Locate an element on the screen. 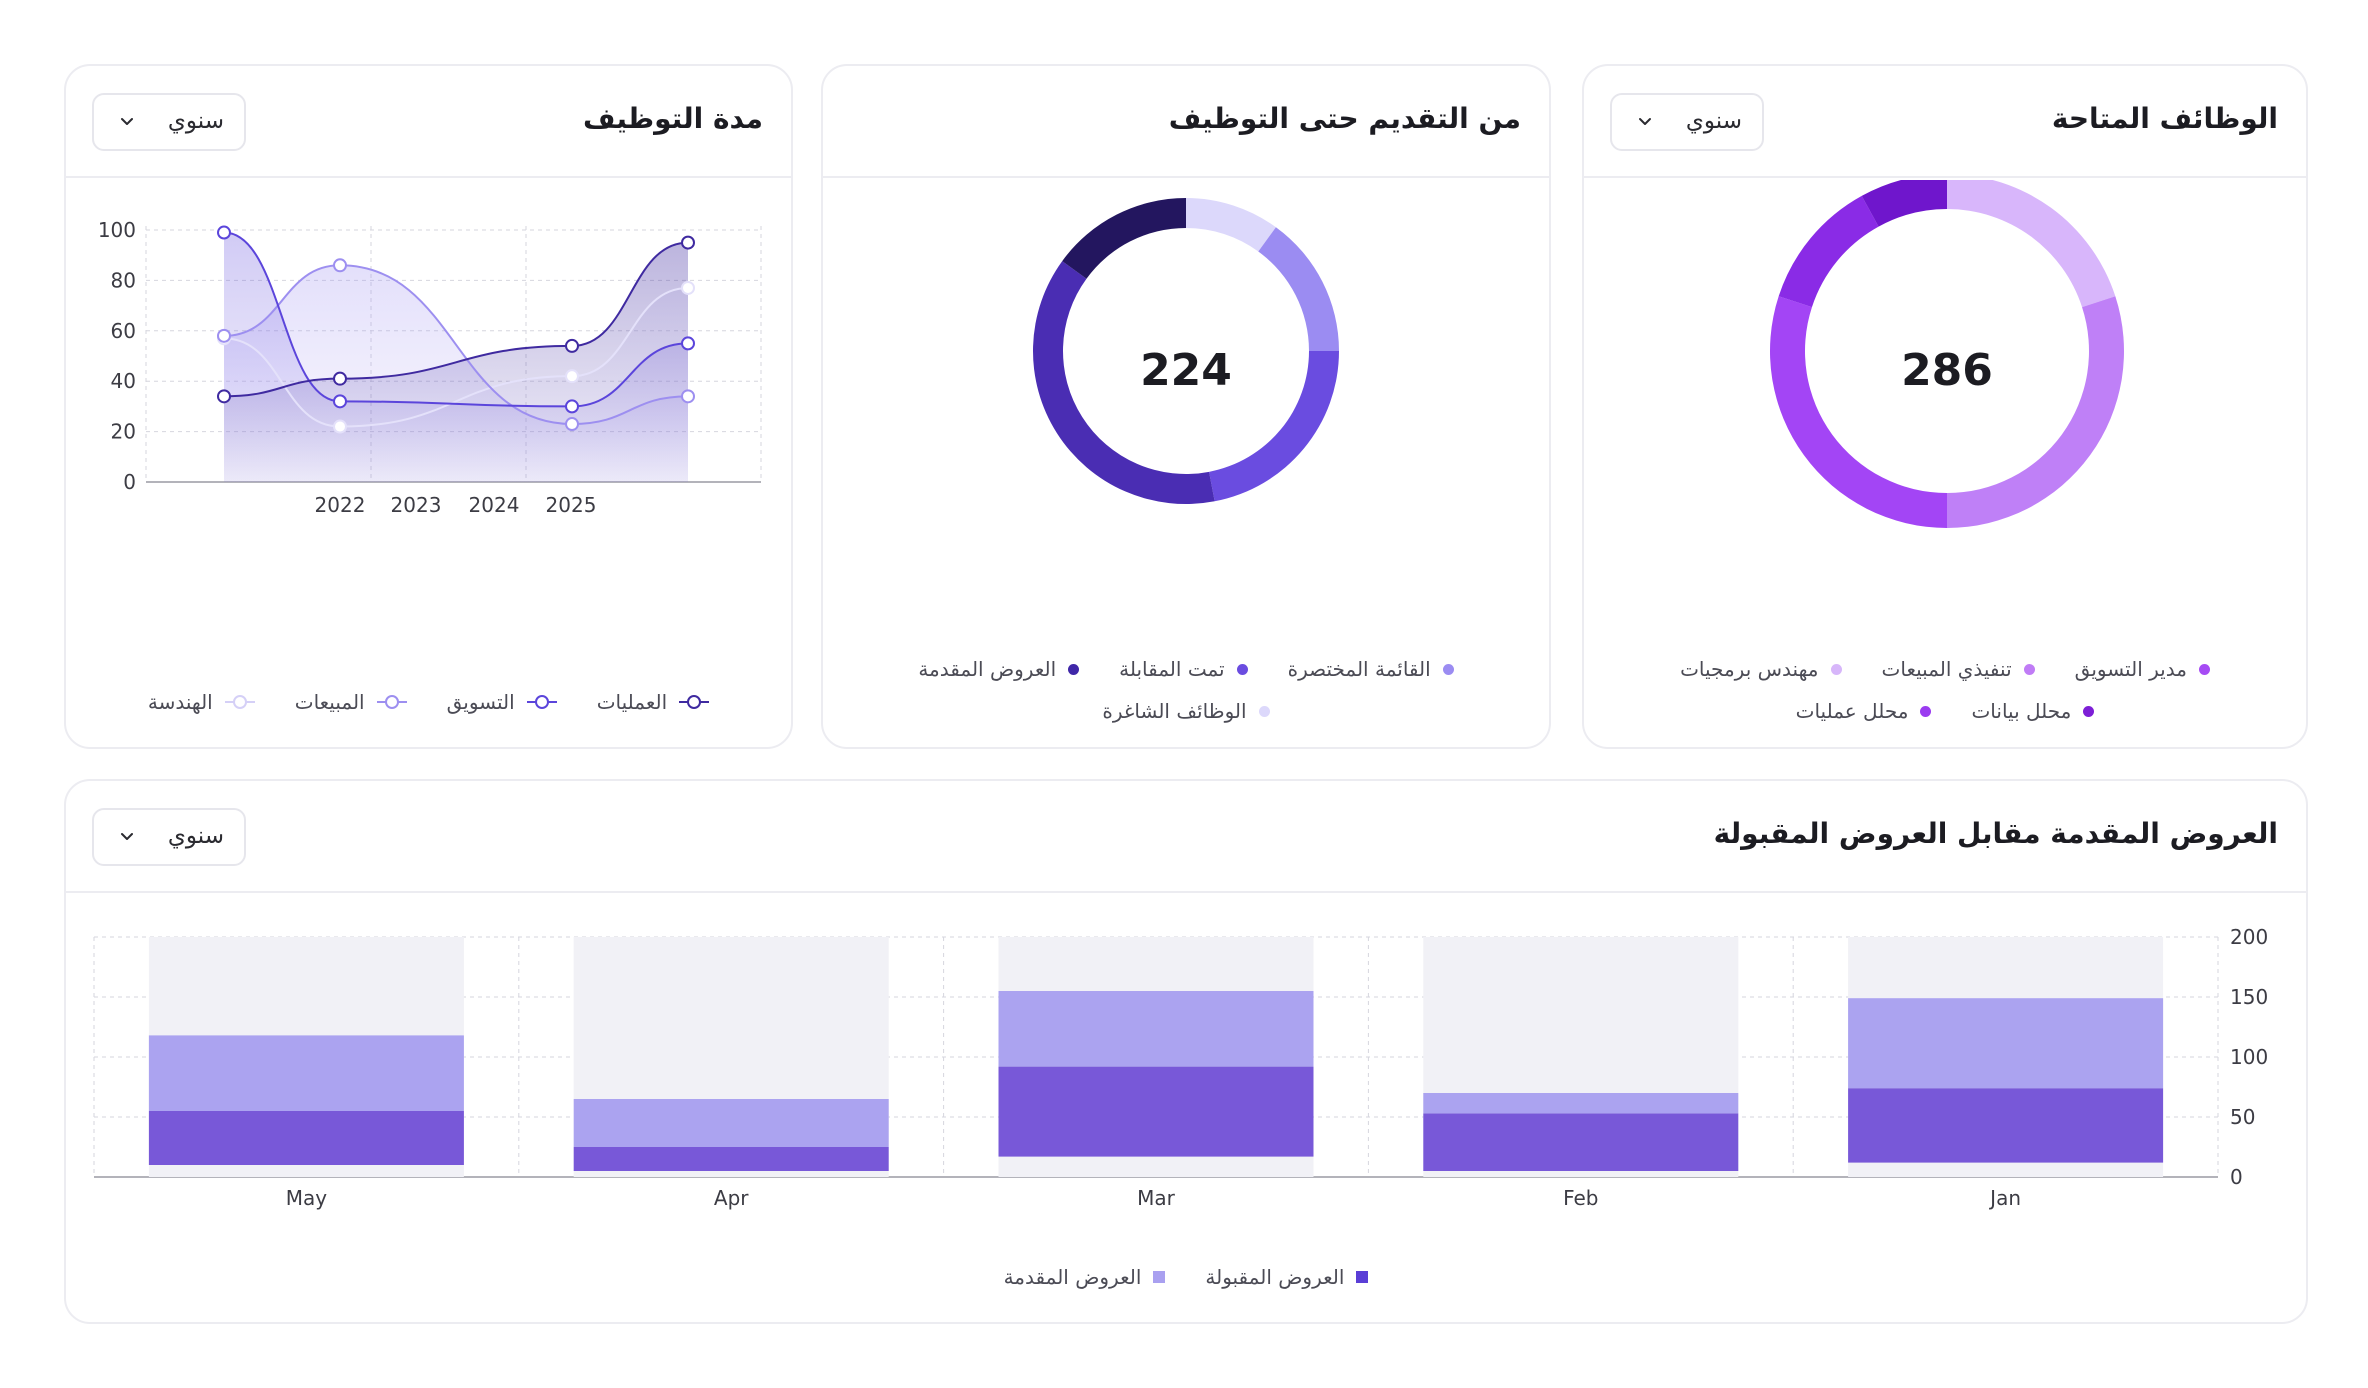 This screenshot has width=2368, height=1388. legend-item: العروض المقبولة is located at coordinates (1287, 1277).